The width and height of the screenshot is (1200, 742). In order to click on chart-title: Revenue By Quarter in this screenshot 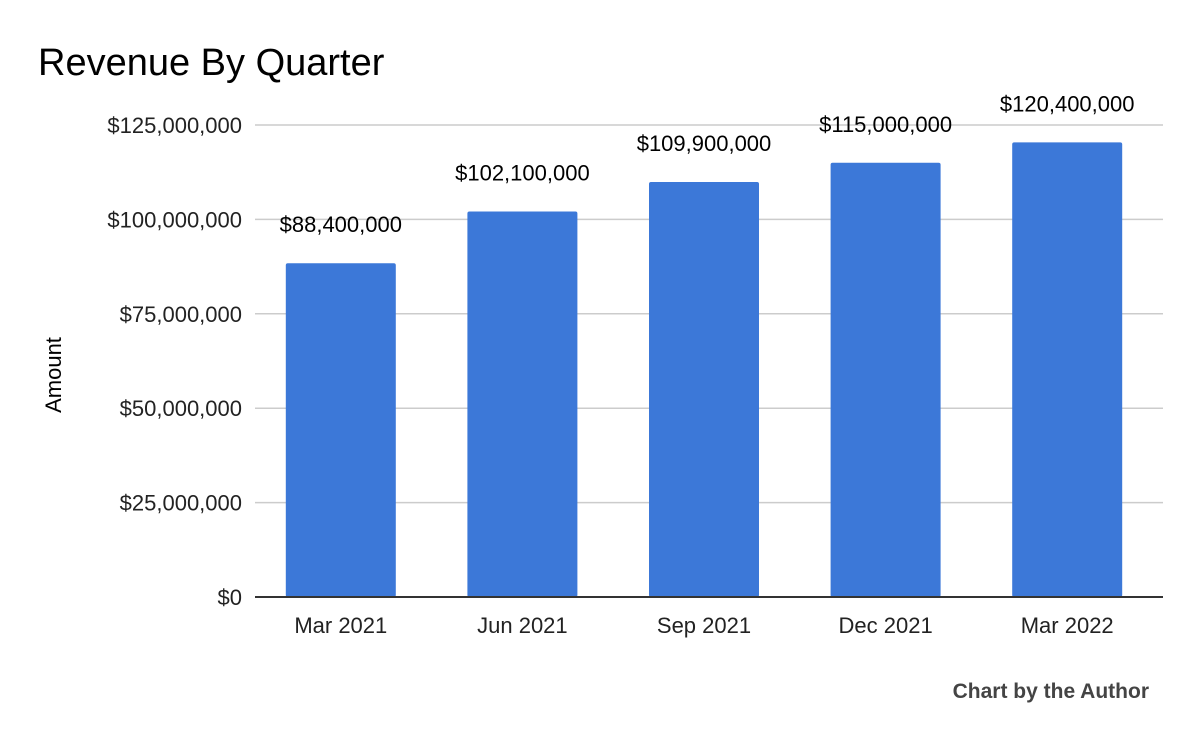, I will do `click(211, 63)`.